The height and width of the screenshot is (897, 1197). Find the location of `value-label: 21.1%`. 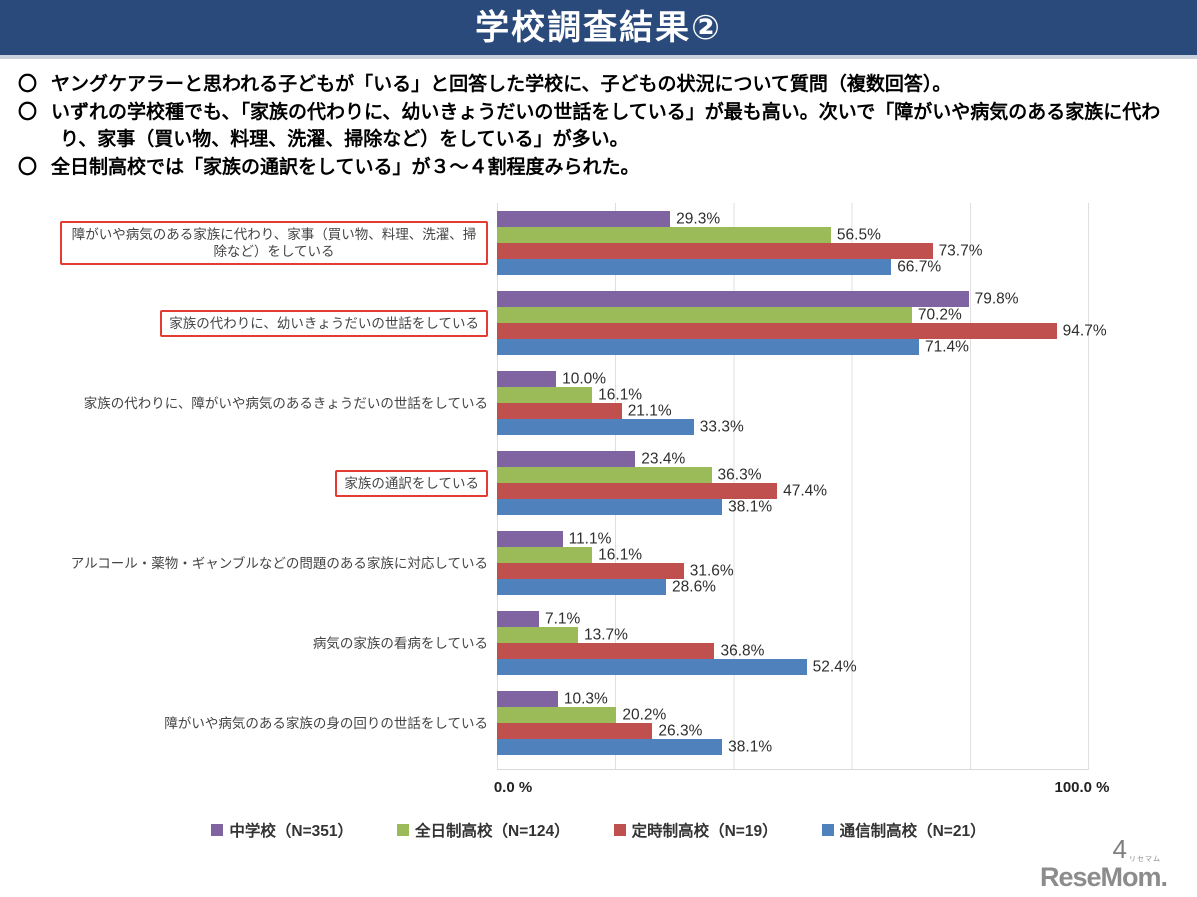

value-label: 21.1% is located at coordinates (649, 411).